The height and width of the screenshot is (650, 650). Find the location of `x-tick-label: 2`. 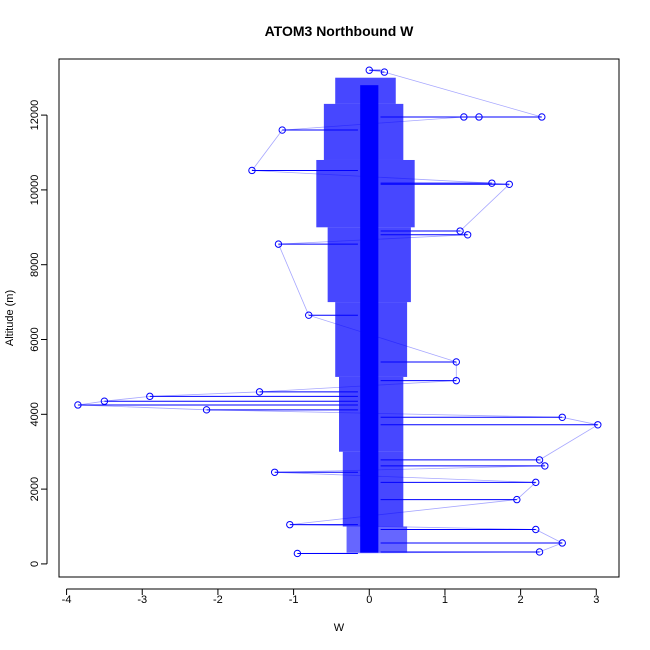

x-tick-label: 2 is located at coordinates (521, 600).